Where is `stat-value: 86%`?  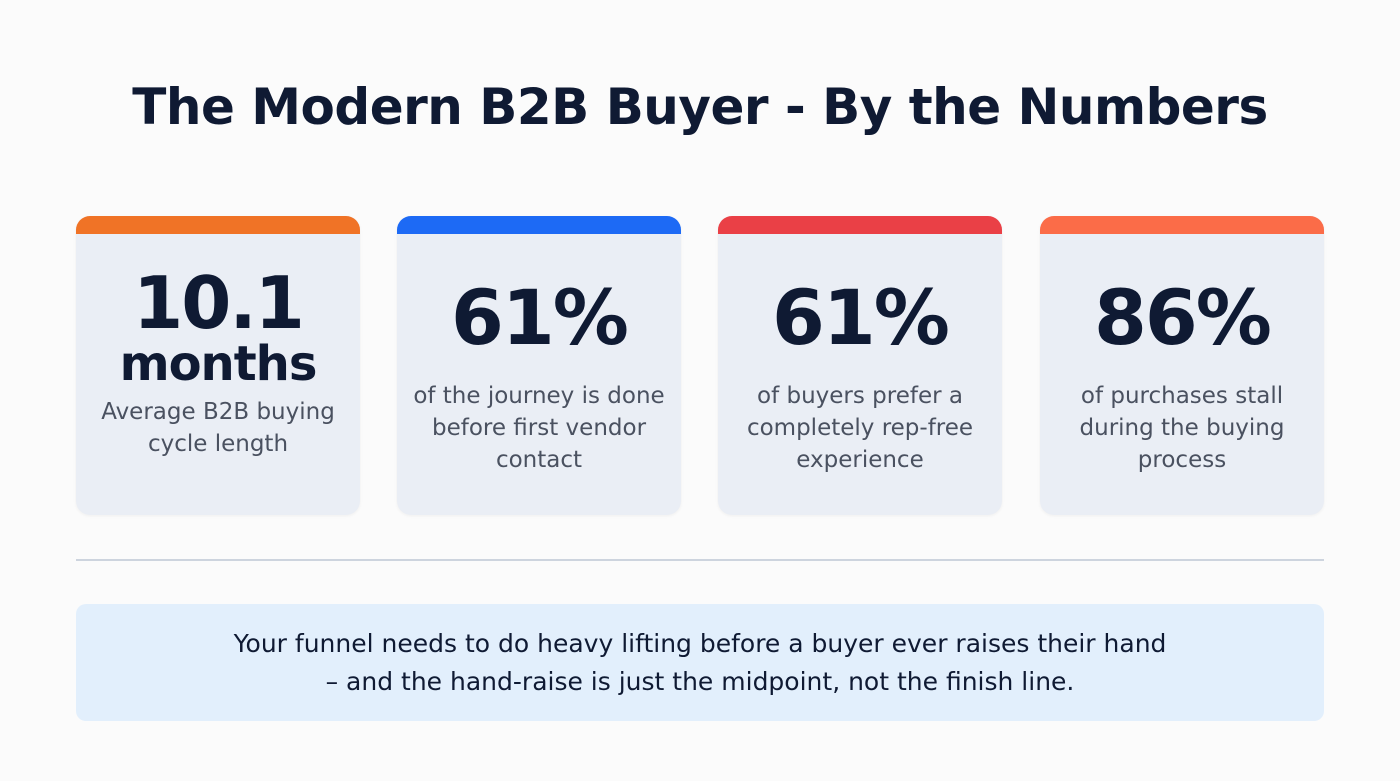 stat-value: 86% is located at coordinates (1183, 317).